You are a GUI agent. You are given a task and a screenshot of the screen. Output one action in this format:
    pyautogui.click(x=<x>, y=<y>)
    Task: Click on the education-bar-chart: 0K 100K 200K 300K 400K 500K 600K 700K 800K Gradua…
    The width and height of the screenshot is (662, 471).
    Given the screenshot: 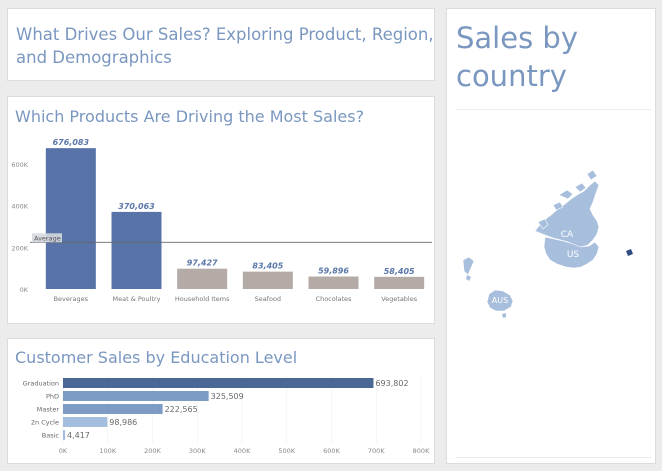 What is the action you would take?
    pyautogui.click(x=226, y=415)
    